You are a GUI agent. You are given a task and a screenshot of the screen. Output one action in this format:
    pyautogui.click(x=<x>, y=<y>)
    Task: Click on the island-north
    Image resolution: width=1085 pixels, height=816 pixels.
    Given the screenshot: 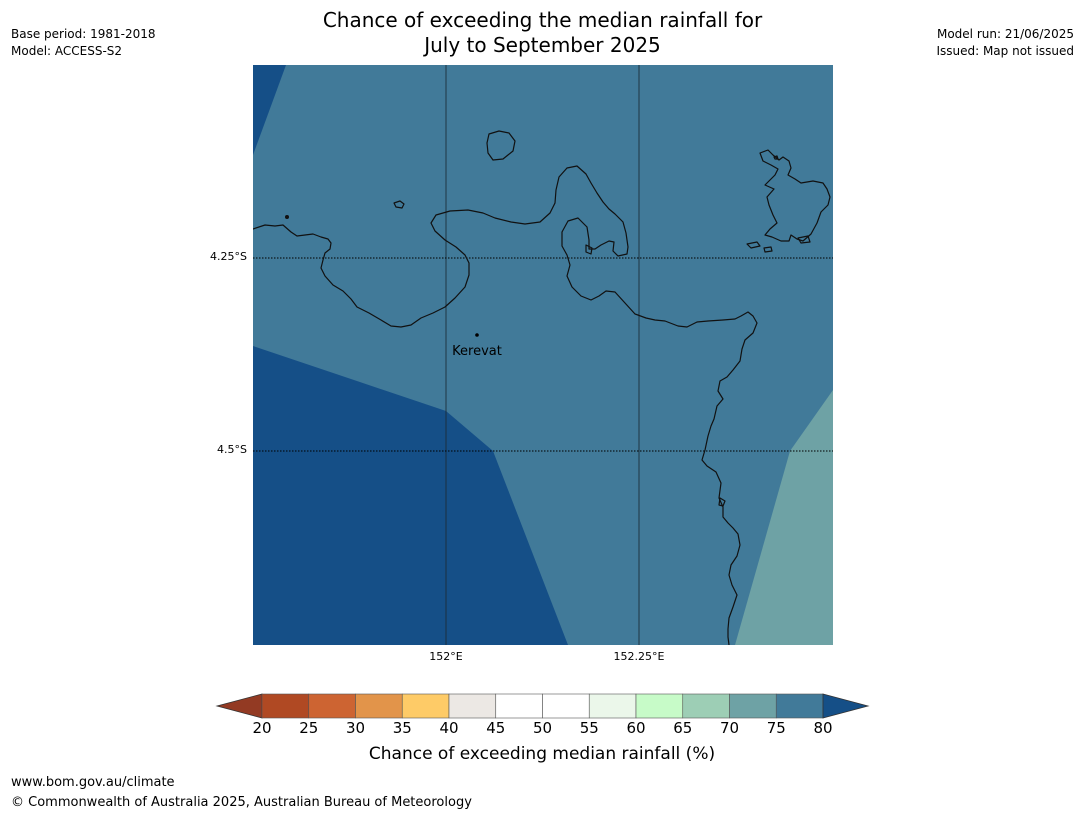 What is the action you would take?
    pyautogui.click(x=501, y=145)
    